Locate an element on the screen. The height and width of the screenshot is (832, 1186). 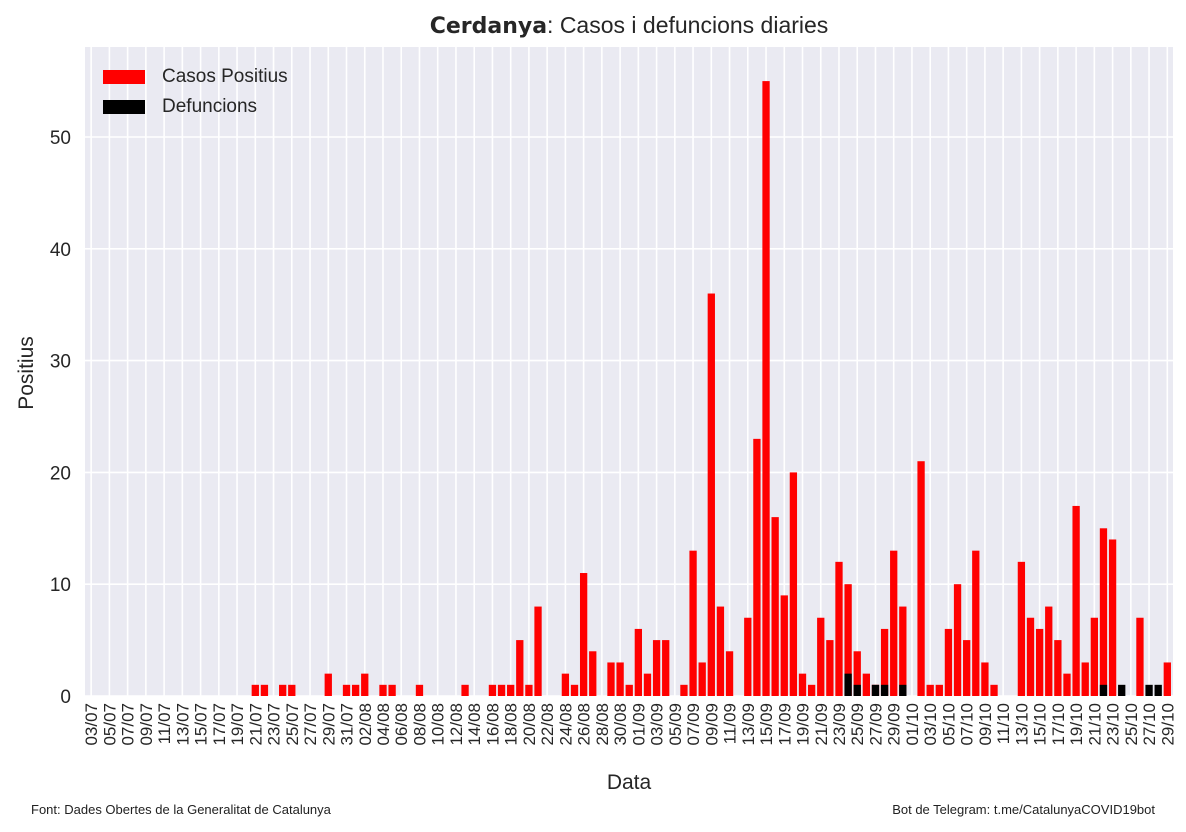
y-tick-label: 30 is located at coordinates (60, 362).